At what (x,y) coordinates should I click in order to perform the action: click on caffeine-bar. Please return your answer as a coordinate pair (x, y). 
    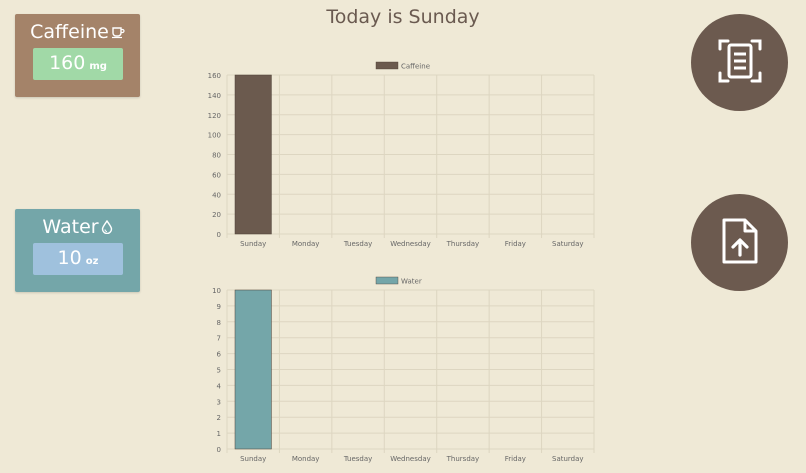
    Looking at the image, I should click on (253, 154).